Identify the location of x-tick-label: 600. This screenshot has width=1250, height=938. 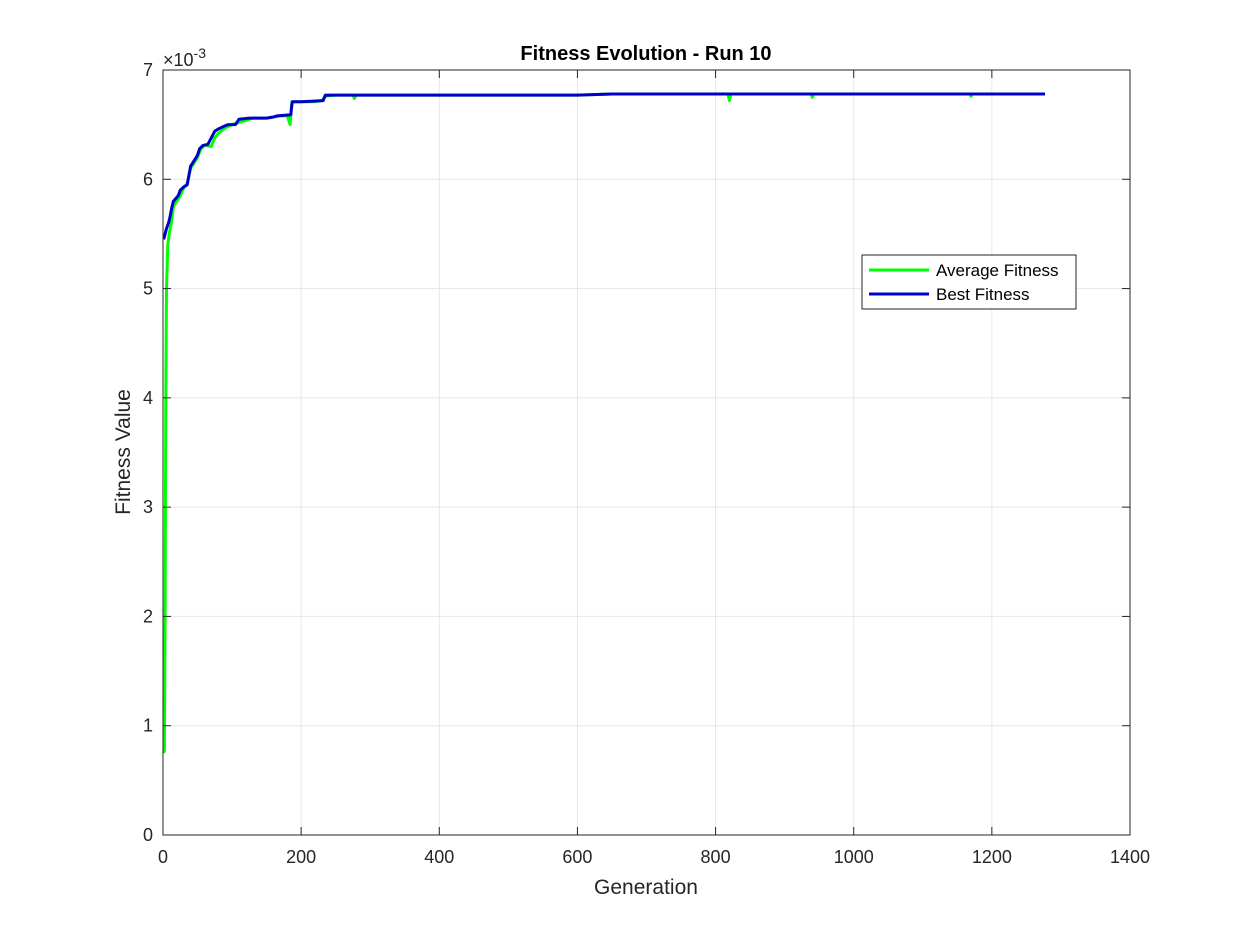
(577, 857).